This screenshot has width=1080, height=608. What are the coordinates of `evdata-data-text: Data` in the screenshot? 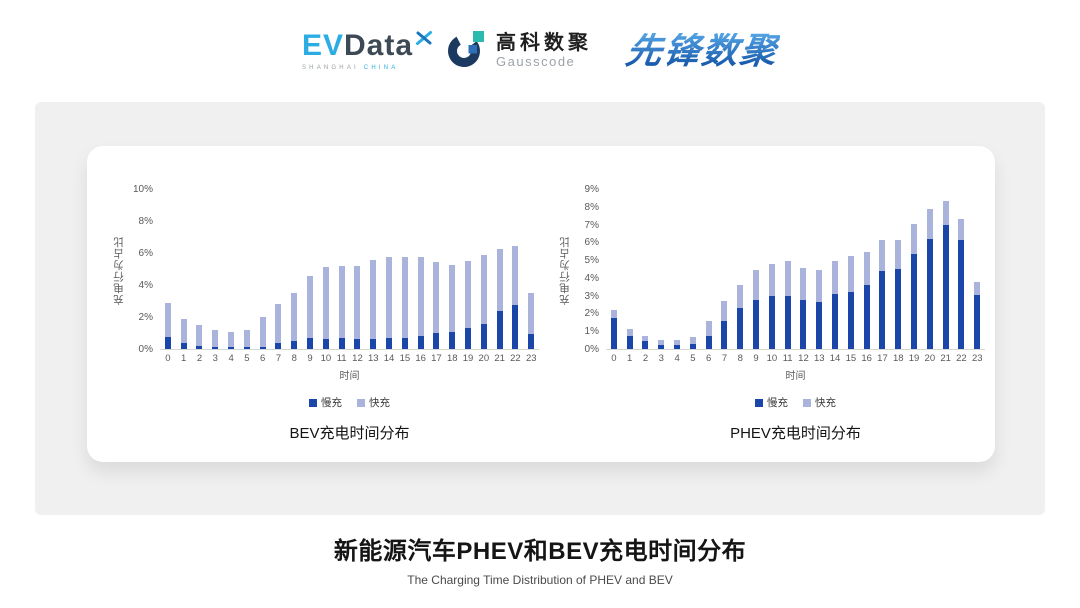 It's located at (378, 45).